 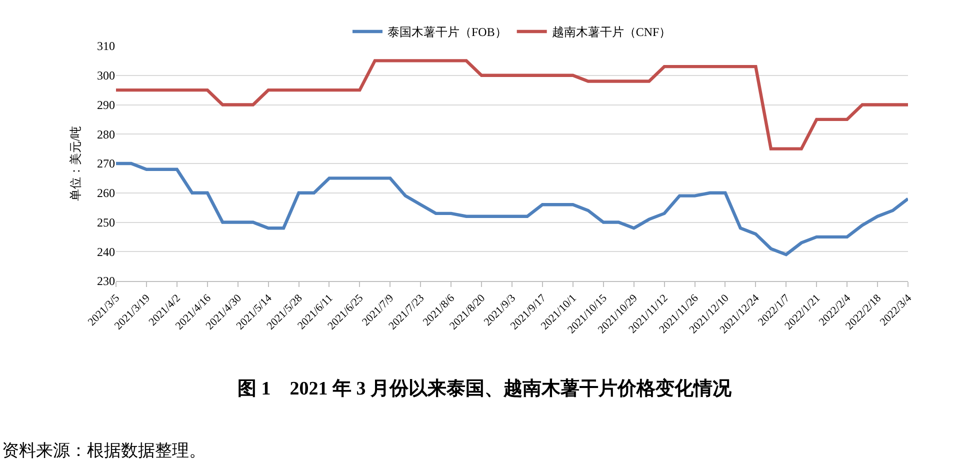 What do you see at coordinates (106, 134) in the screenshot?
I see `y-tick-label: 280` at bounding box center [106, 134].